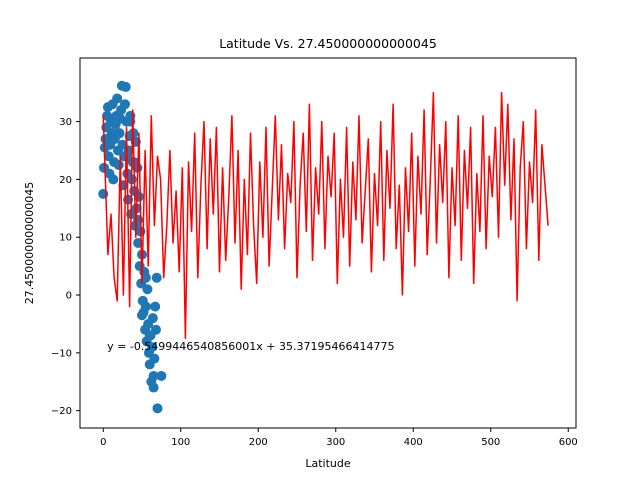 The height and width of the screenshot is (480, 640). What do you see at coordinates (328, 463) in the screenshot?
I see `x-axis-label: Latitude` at bounding box center [328, 463].